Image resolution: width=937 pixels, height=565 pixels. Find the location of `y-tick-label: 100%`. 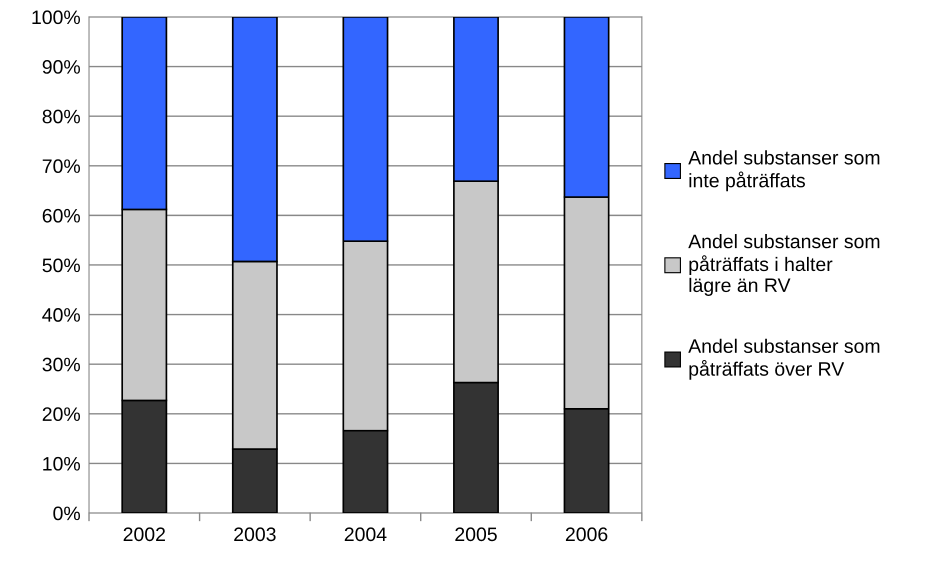

y-tick-label: 100% is located at coordinates (56, 17).